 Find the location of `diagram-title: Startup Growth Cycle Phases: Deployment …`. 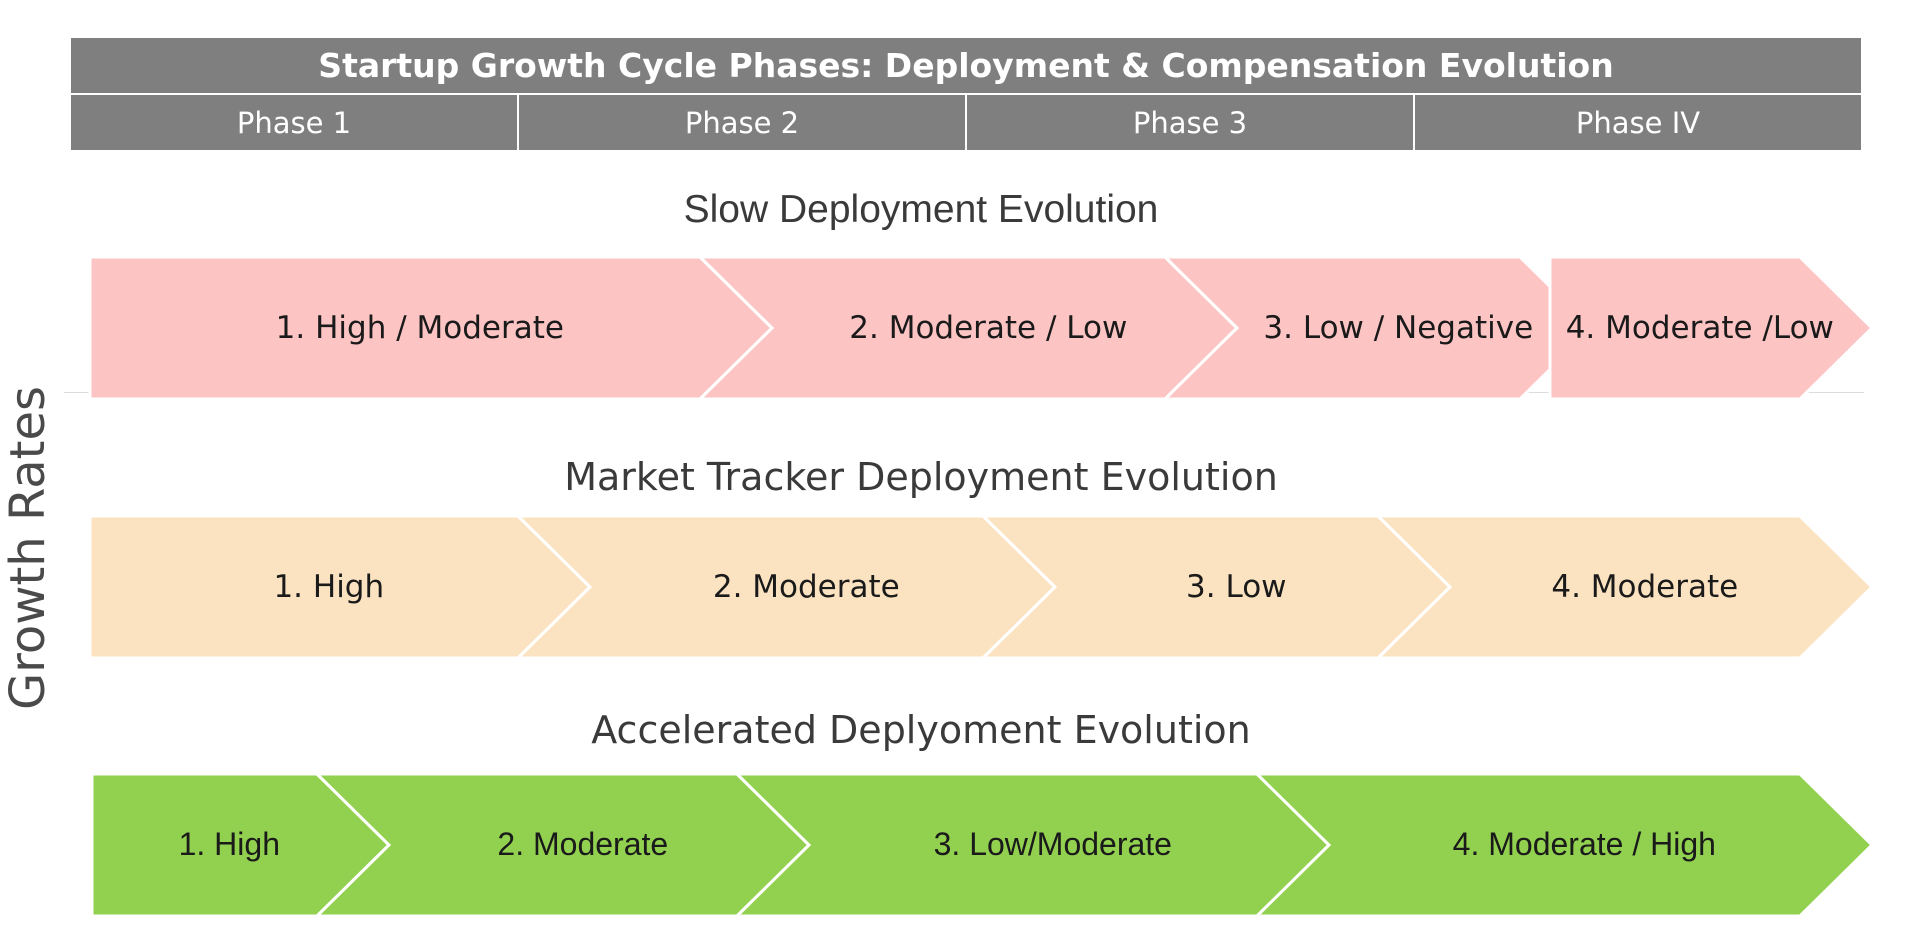

diagram-title: Startup Growth Cycle Phases: Deployment … is located at coordinates (966, 65).